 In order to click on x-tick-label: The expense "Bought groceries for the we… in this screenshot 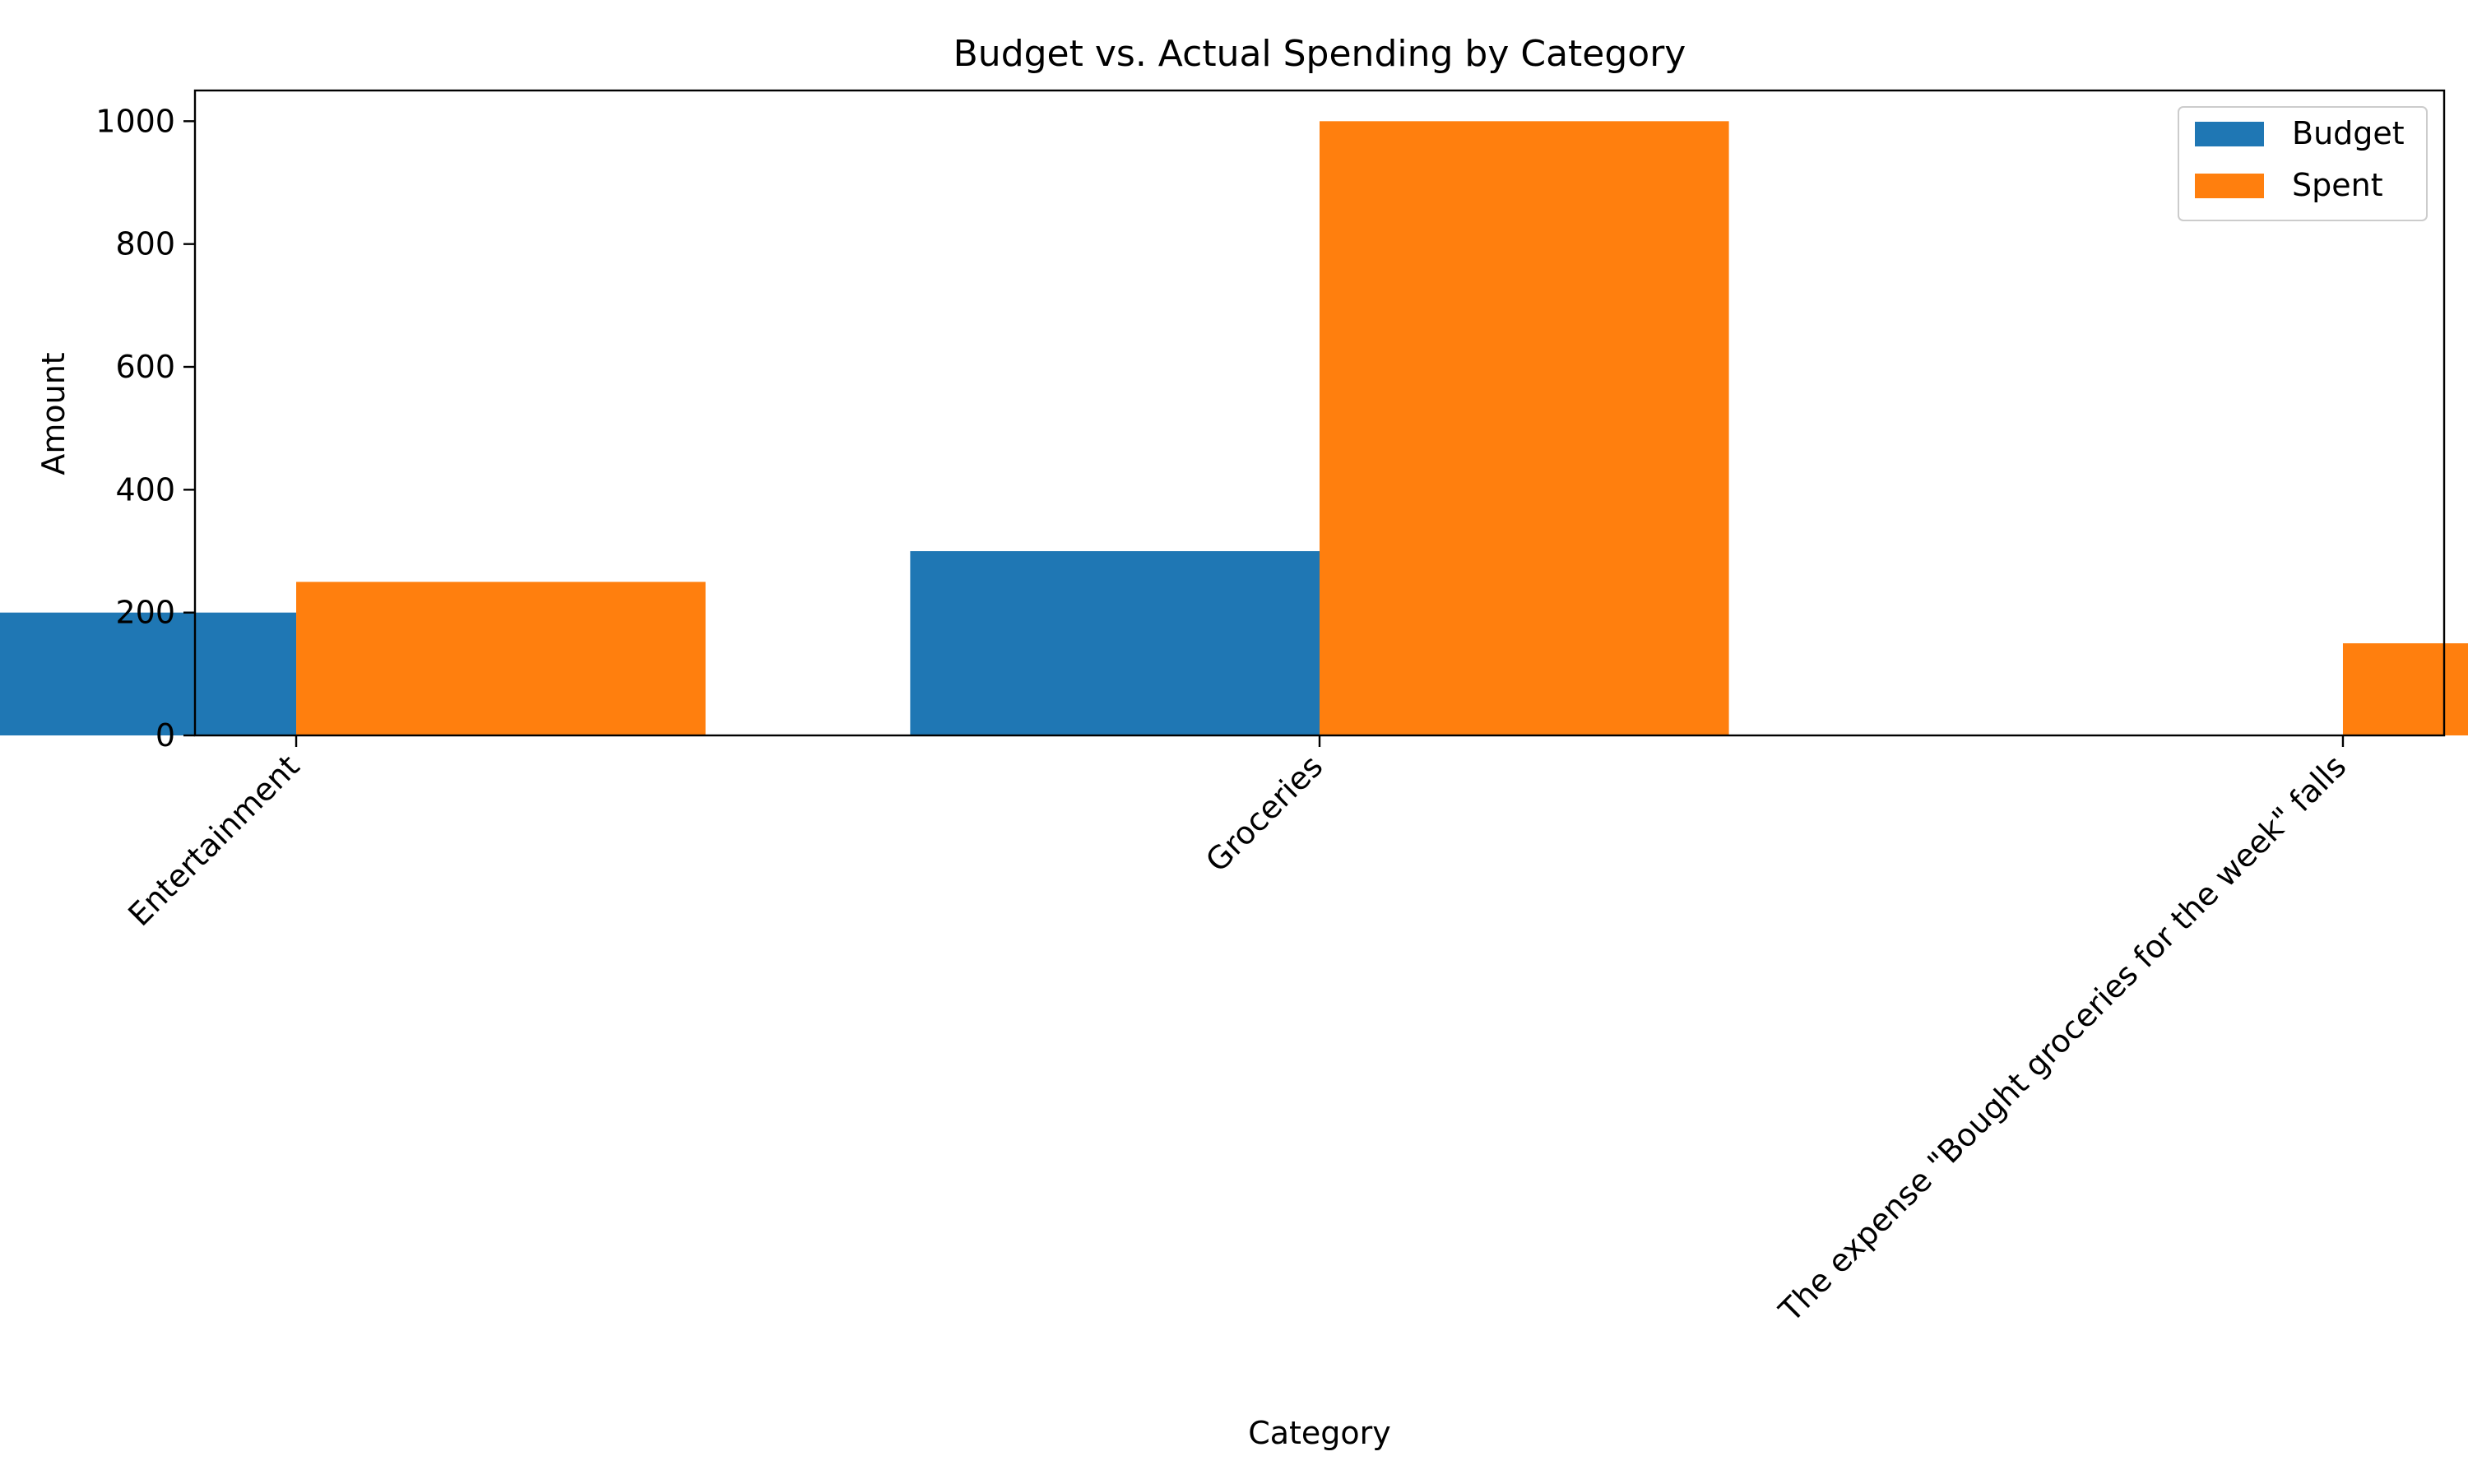, I will do `click(2063, 1038)`.